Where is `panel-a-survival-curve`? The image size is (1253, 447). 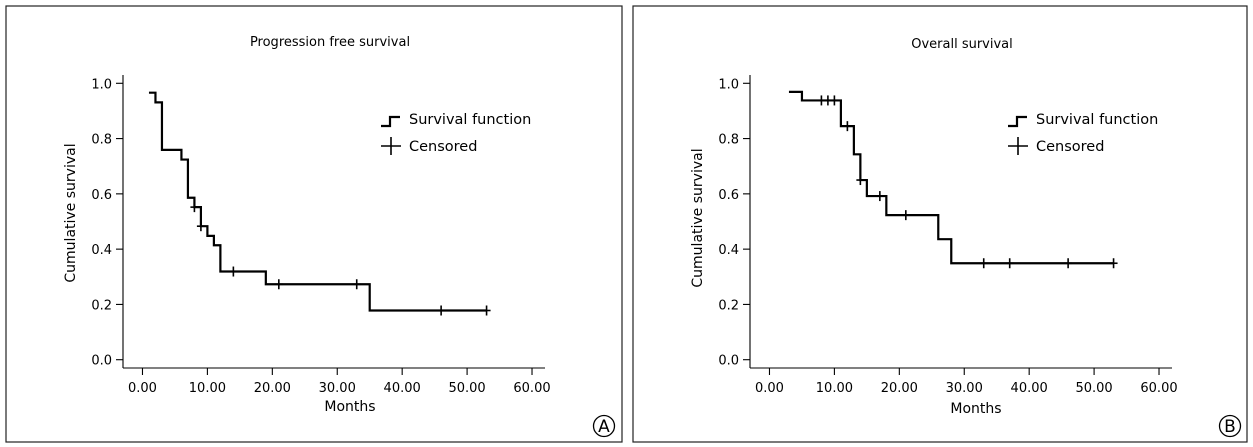
panel-a-survival-curve is located at coordinates (317, 201).